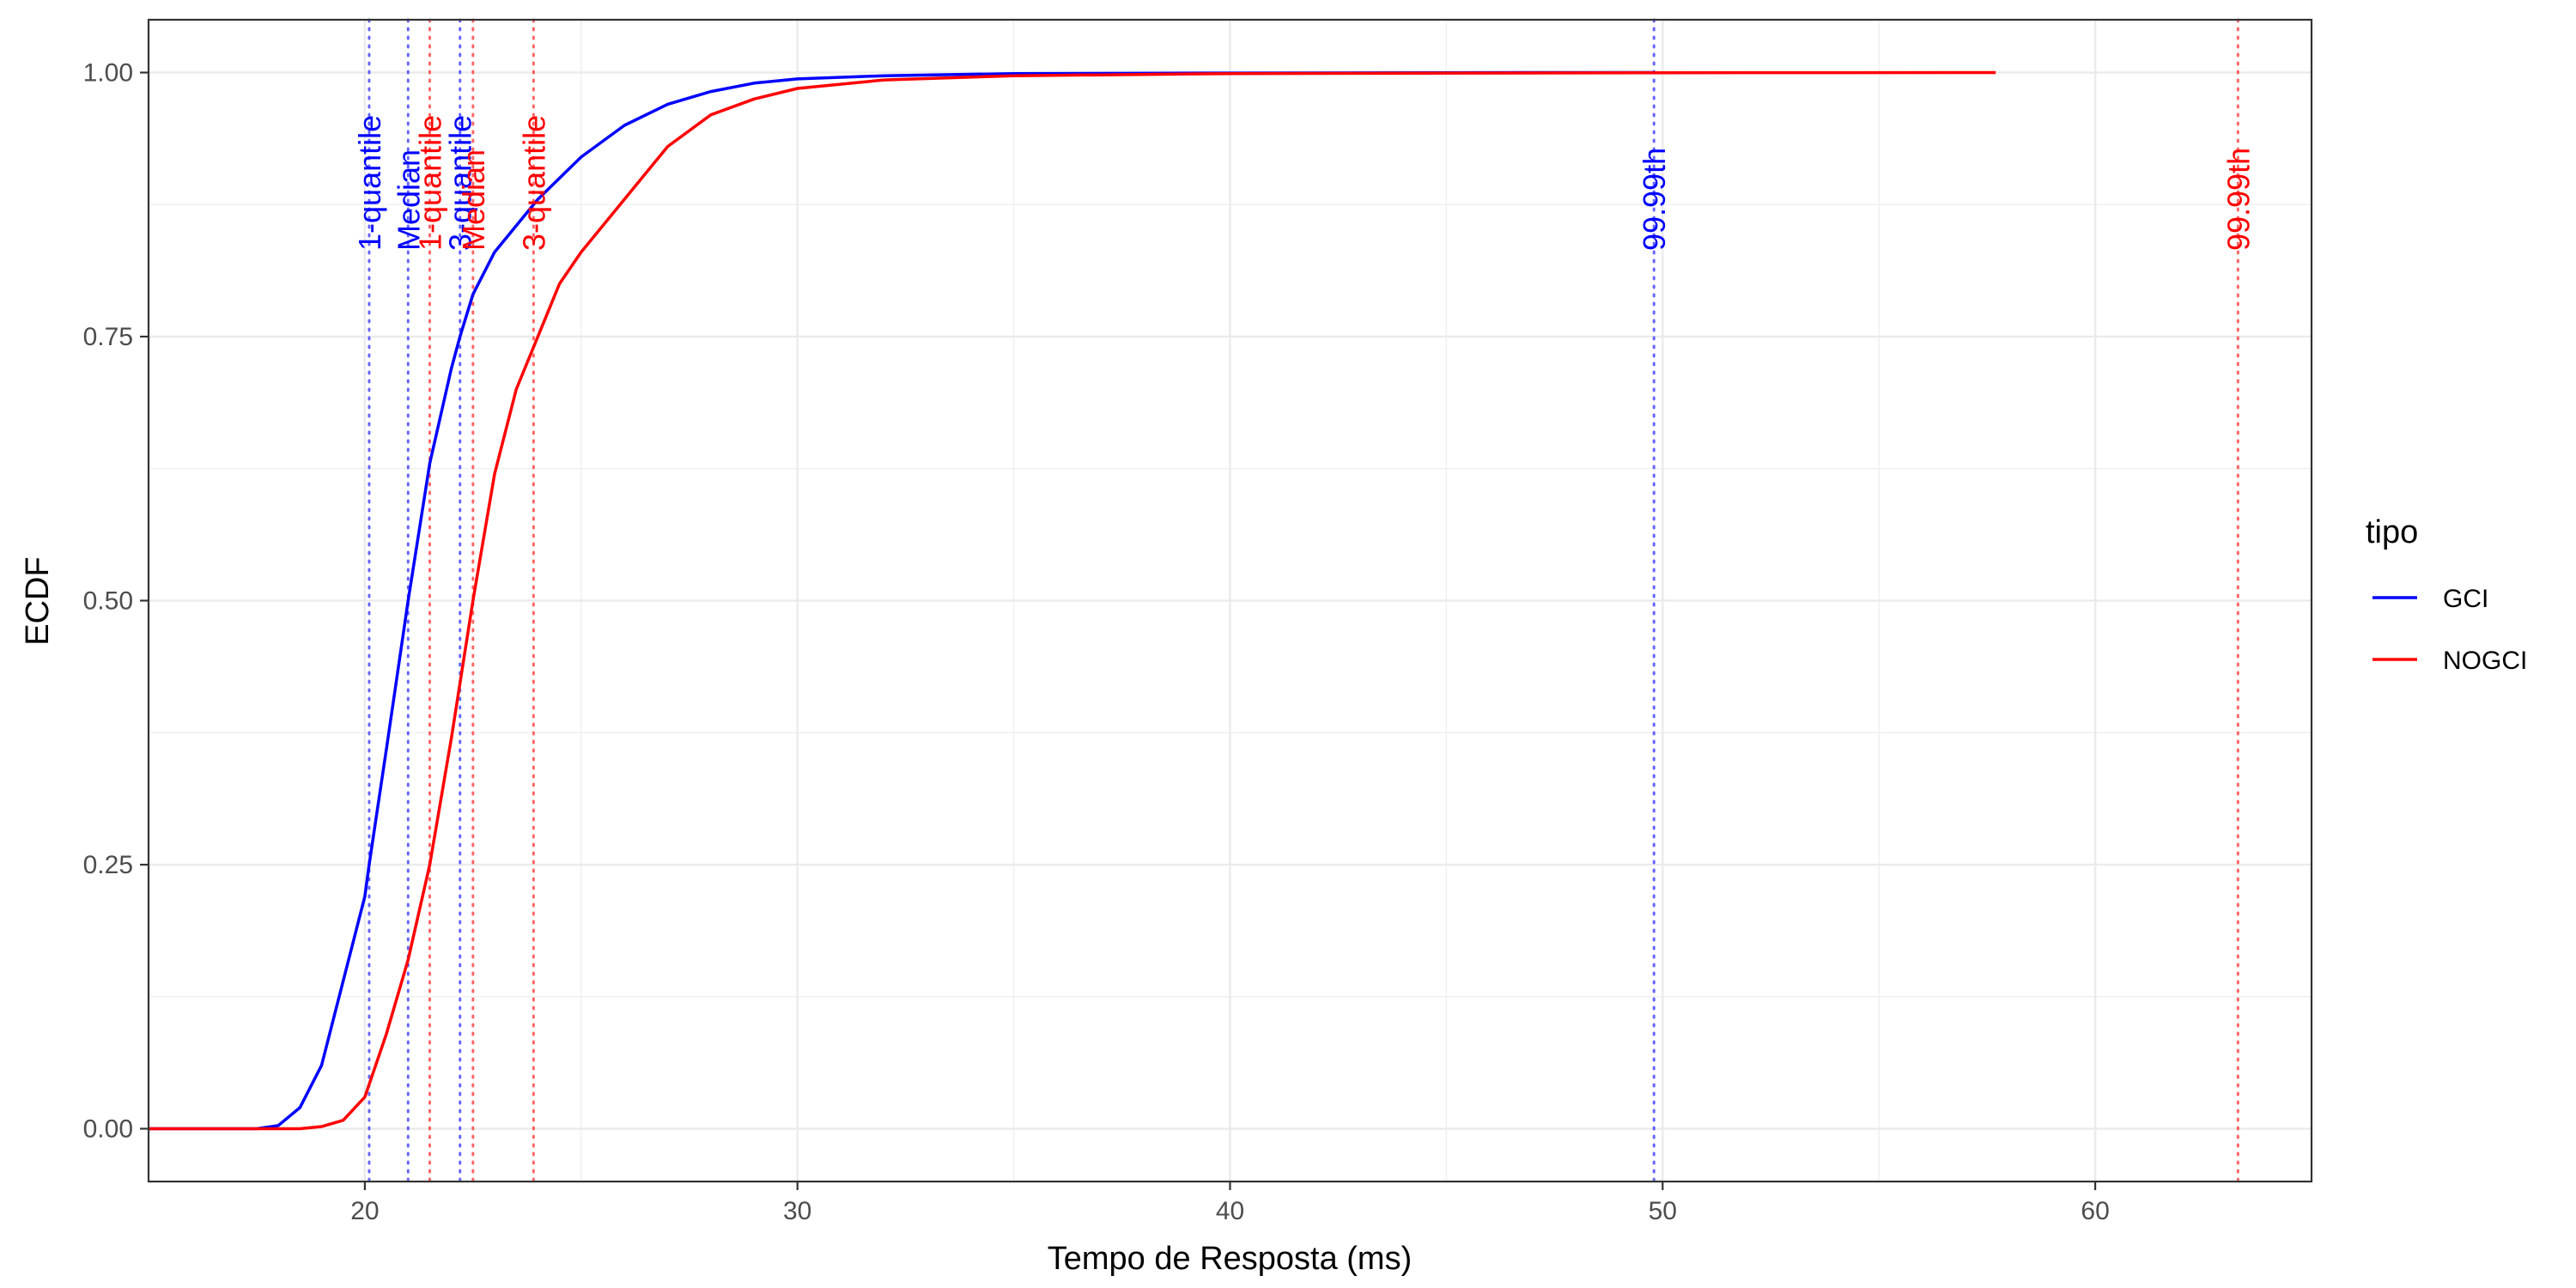 Image resolution: width=2576 pixels, height=1288 pixels. I want to click on legend-title: tipo, so click(2392, 532).